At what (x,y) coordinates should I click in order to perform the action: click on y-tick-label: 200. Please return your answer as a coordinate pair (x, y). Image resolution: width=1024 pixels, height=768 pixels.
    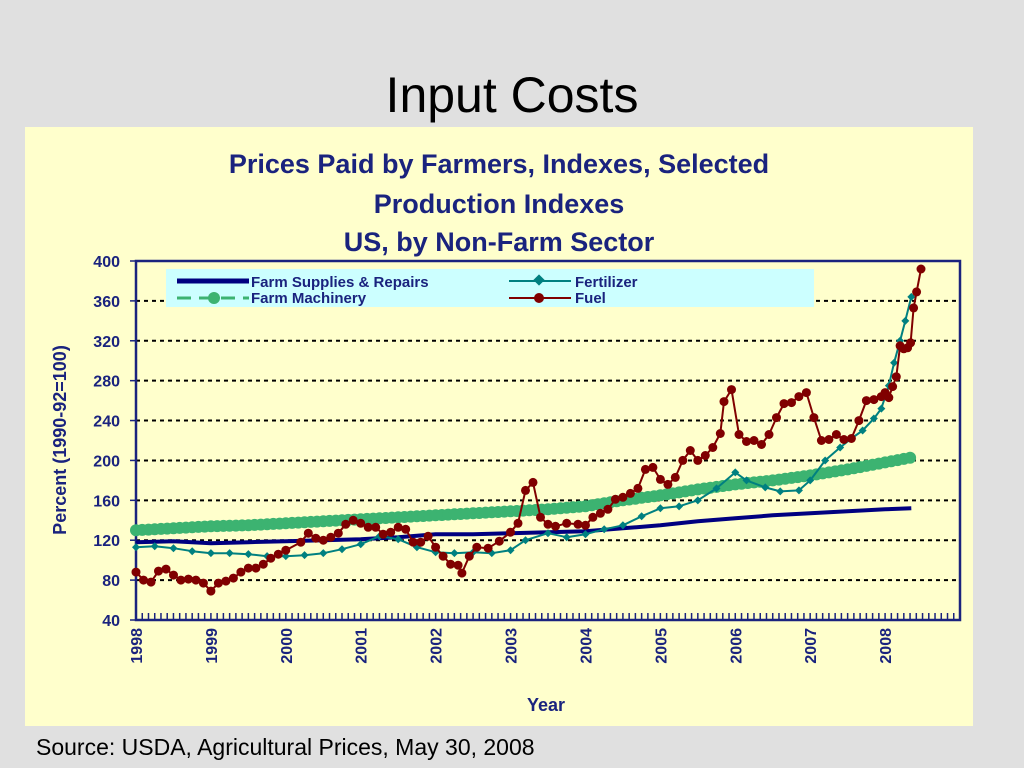
    Looking at the image, I should click on (106, 461).